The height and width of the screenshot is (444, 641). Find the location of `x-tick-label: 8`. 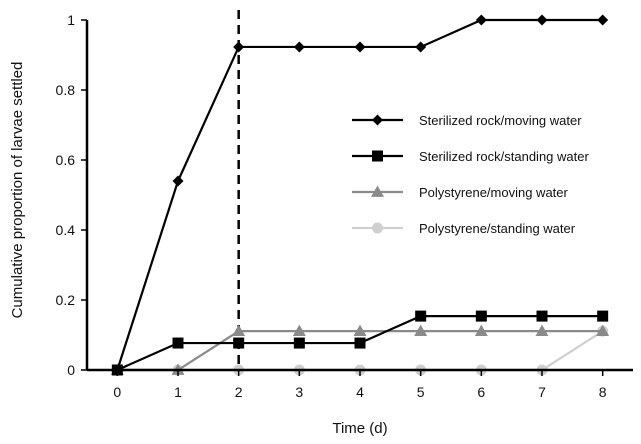

x-tick-label: 8 is located at coordinates (603, 392).